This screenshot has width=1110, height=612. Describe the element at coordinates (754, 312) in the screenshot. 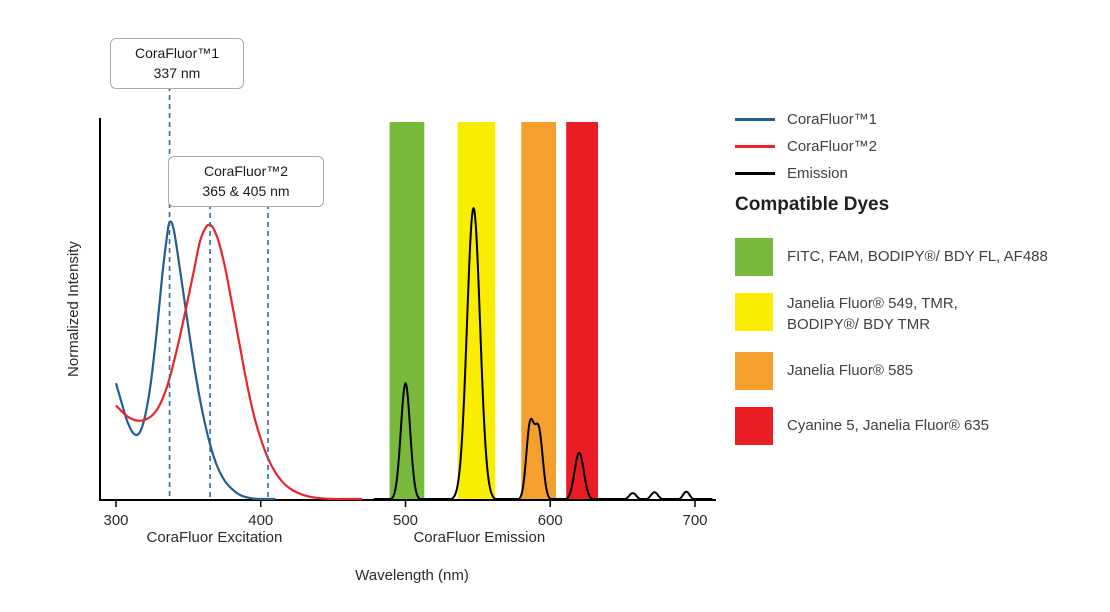

I see `yellow-swatch` at that location.